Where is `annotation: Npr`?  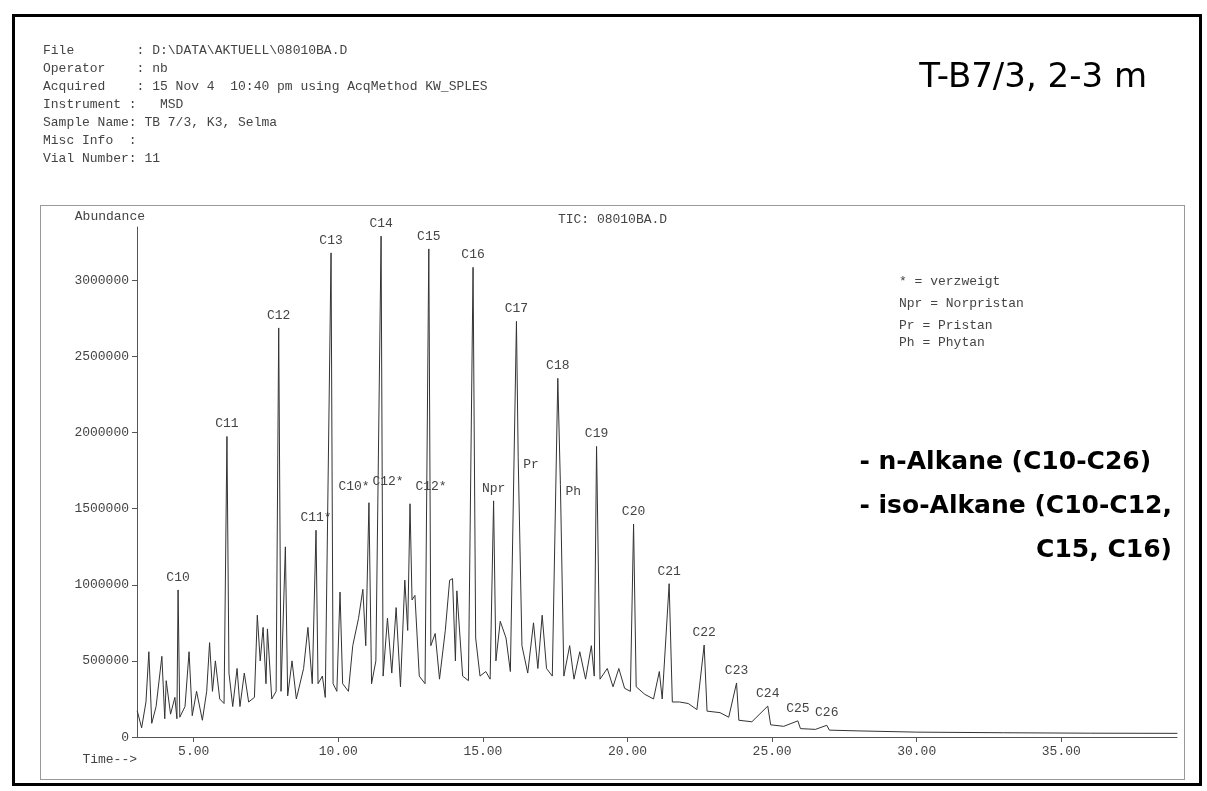 annotation: Npr is located at coordinates (493, 488).